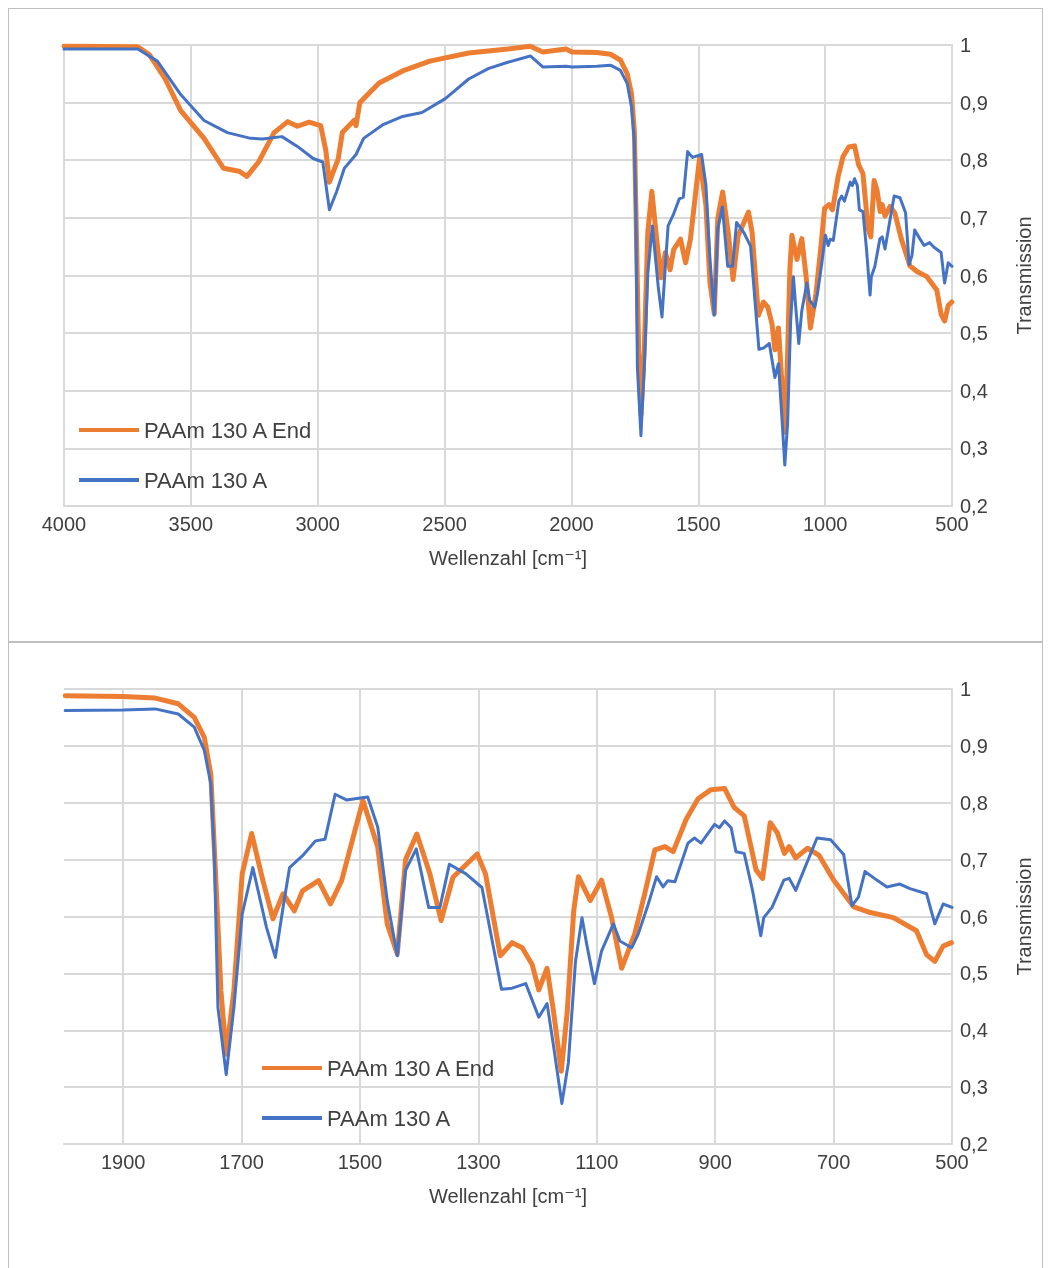 Image resolution: width=1051 pixels, height=1268 pixels. I want to click on x-tick-label: 2000, so click(571, 524).